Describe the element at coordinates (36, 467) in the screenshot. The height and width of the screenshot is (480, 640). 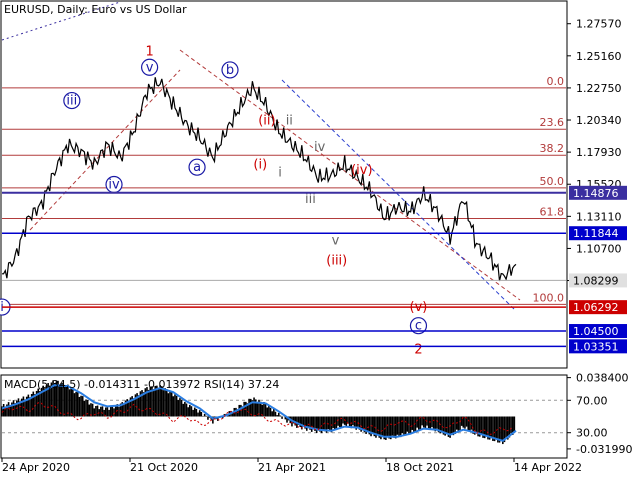
I see `time-tick-label-0: 24 Apr 2020` at that location.